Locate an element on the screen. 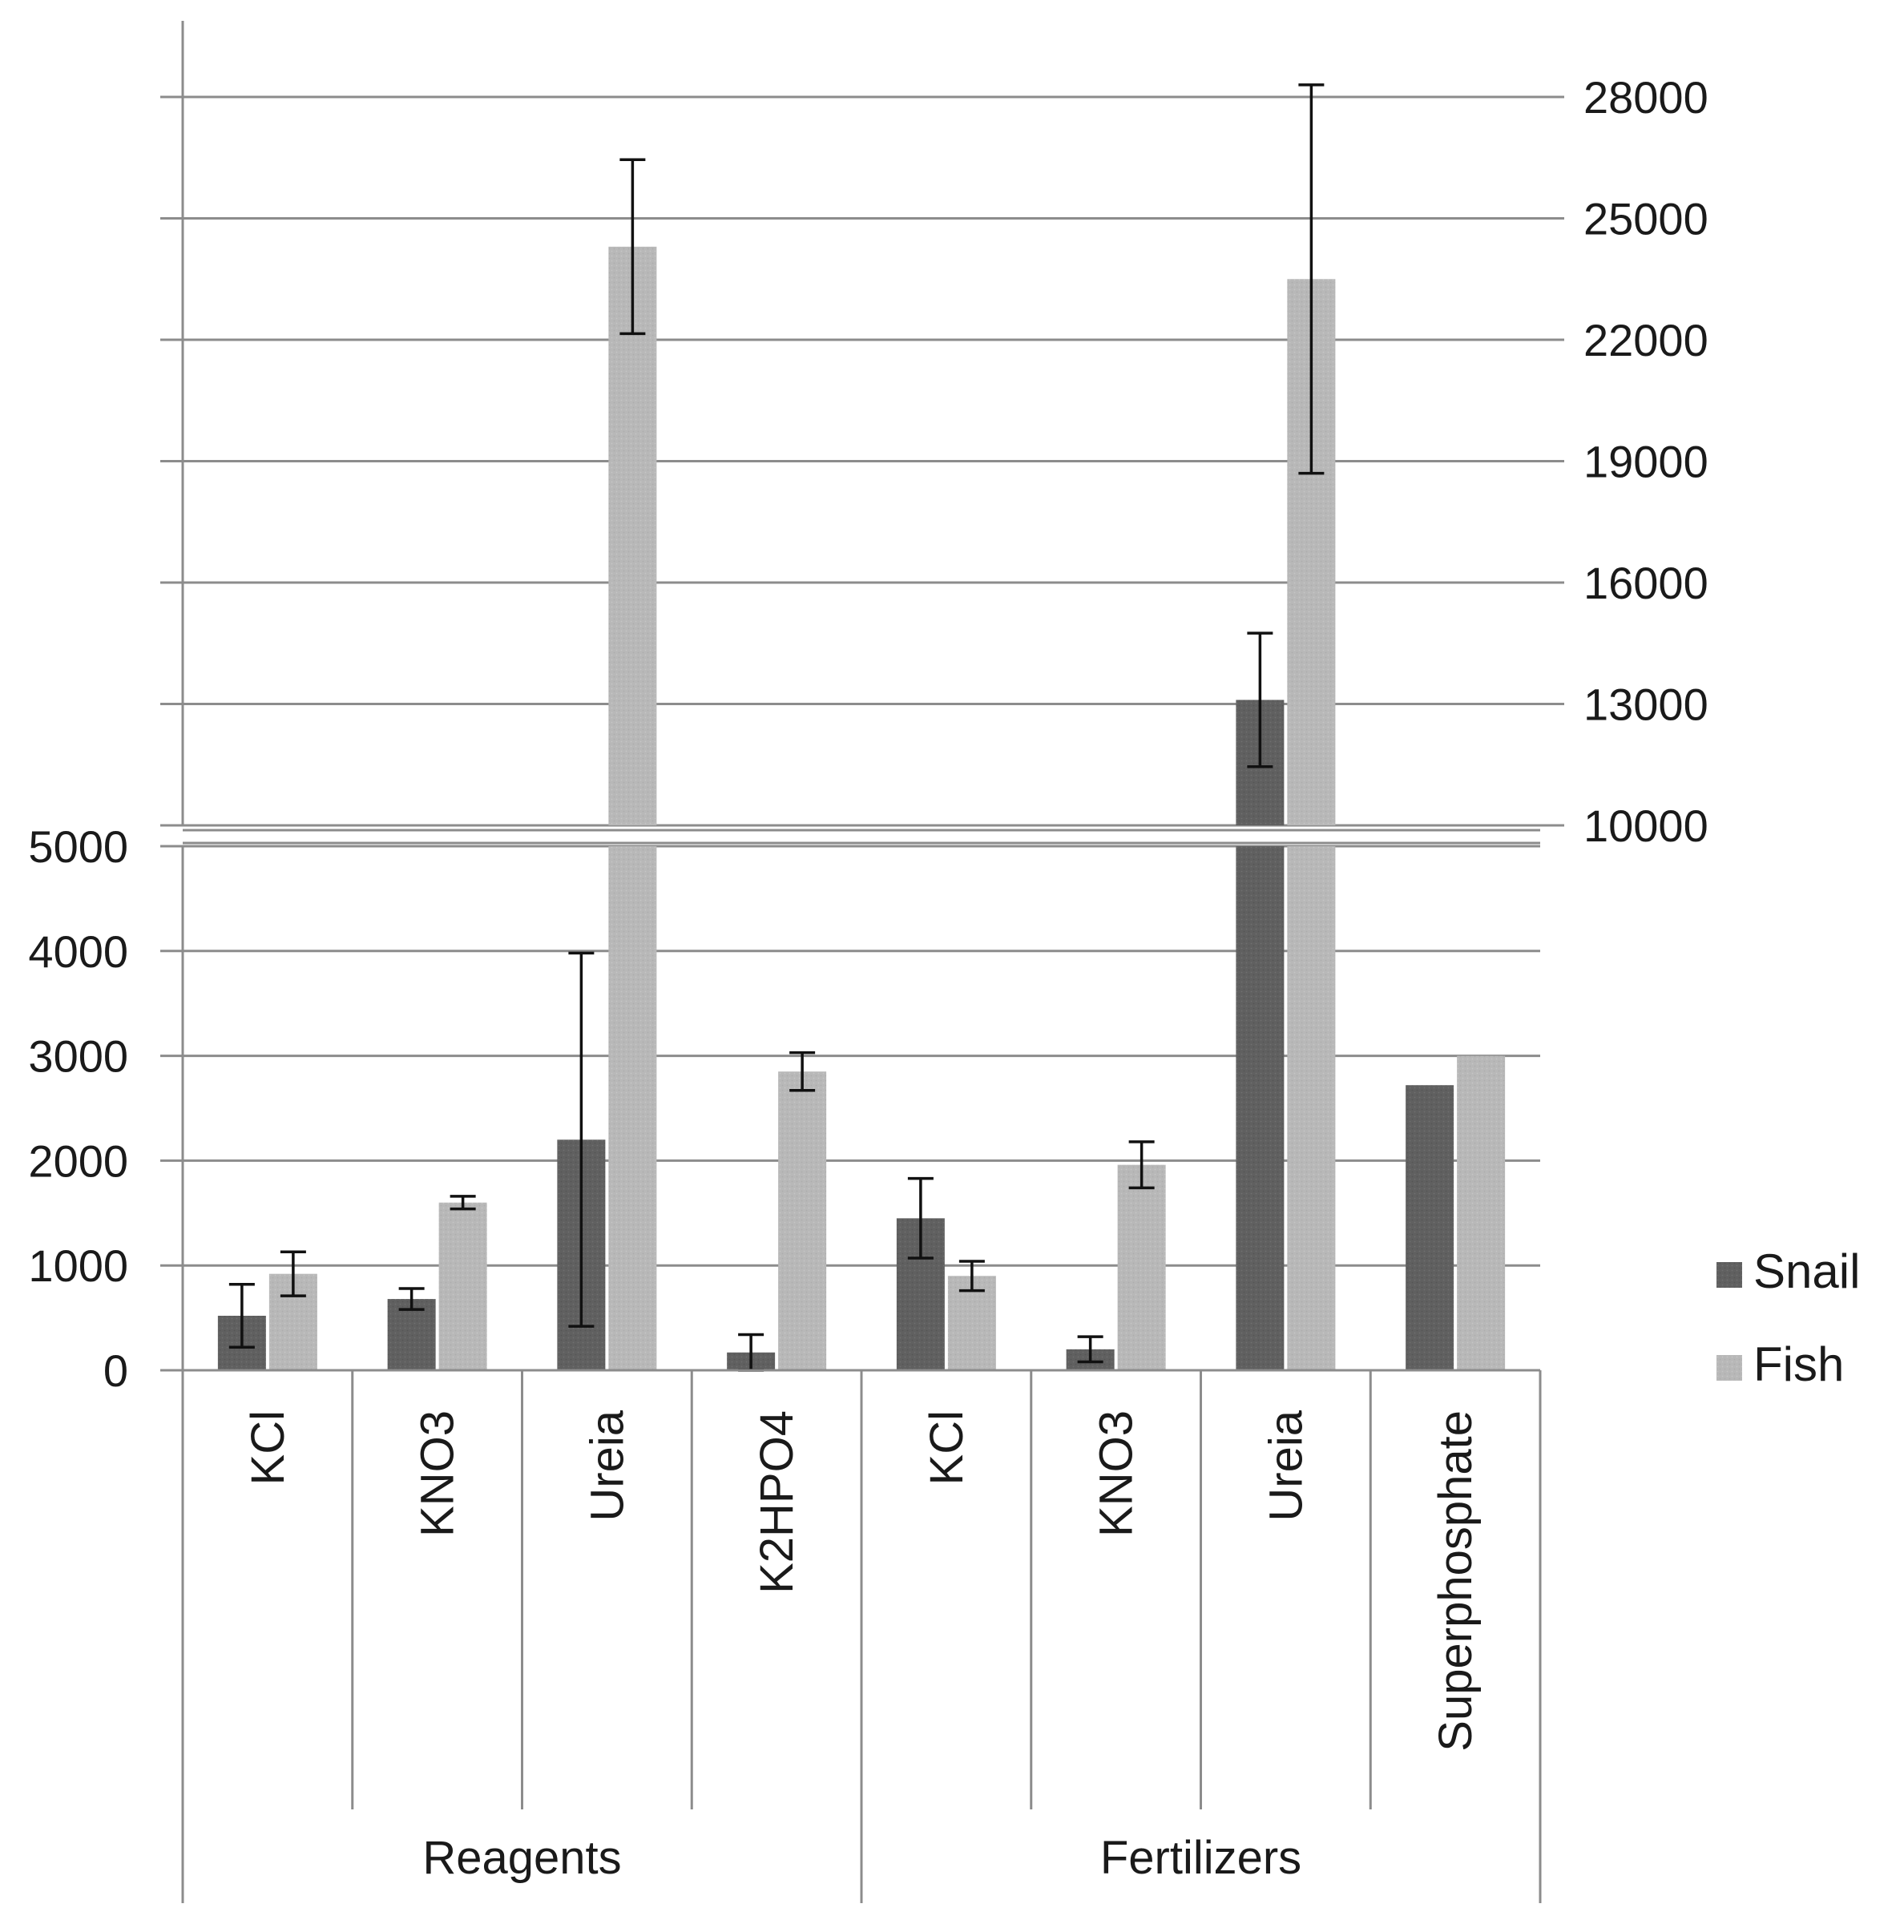  lower-tick-label: 1000 is located at coordinates (78, 1265).